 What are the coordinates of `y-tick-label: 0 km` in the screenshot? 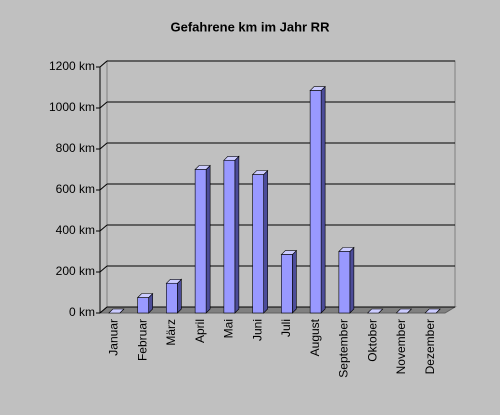 It's located at (82, 312).